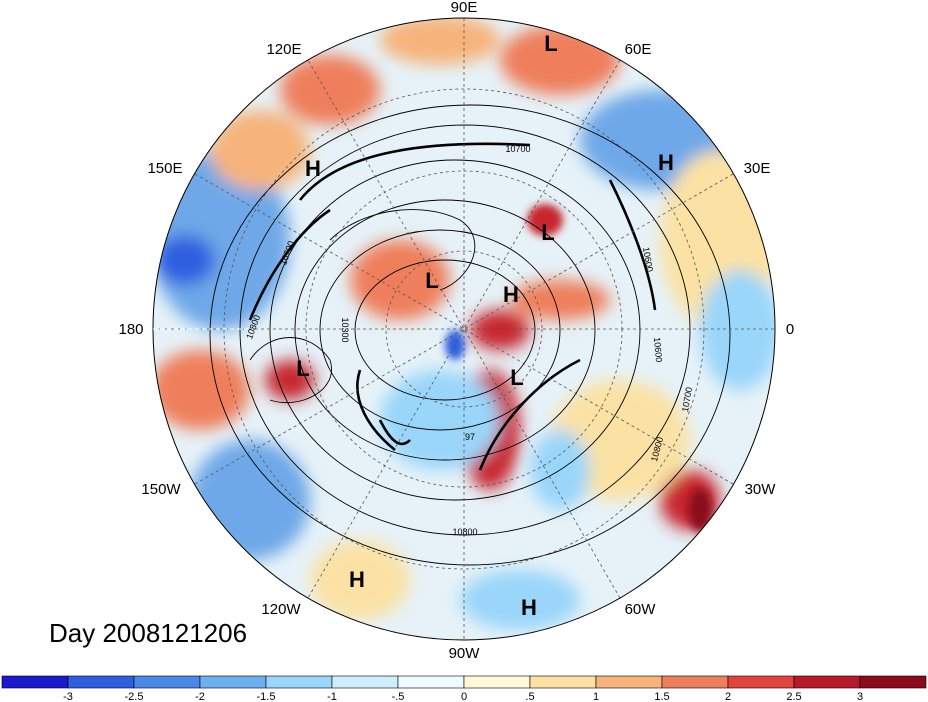 This screenshot has width=928, height=702. I want to click on colorbar-tick-label: 1, so click(596, 696).